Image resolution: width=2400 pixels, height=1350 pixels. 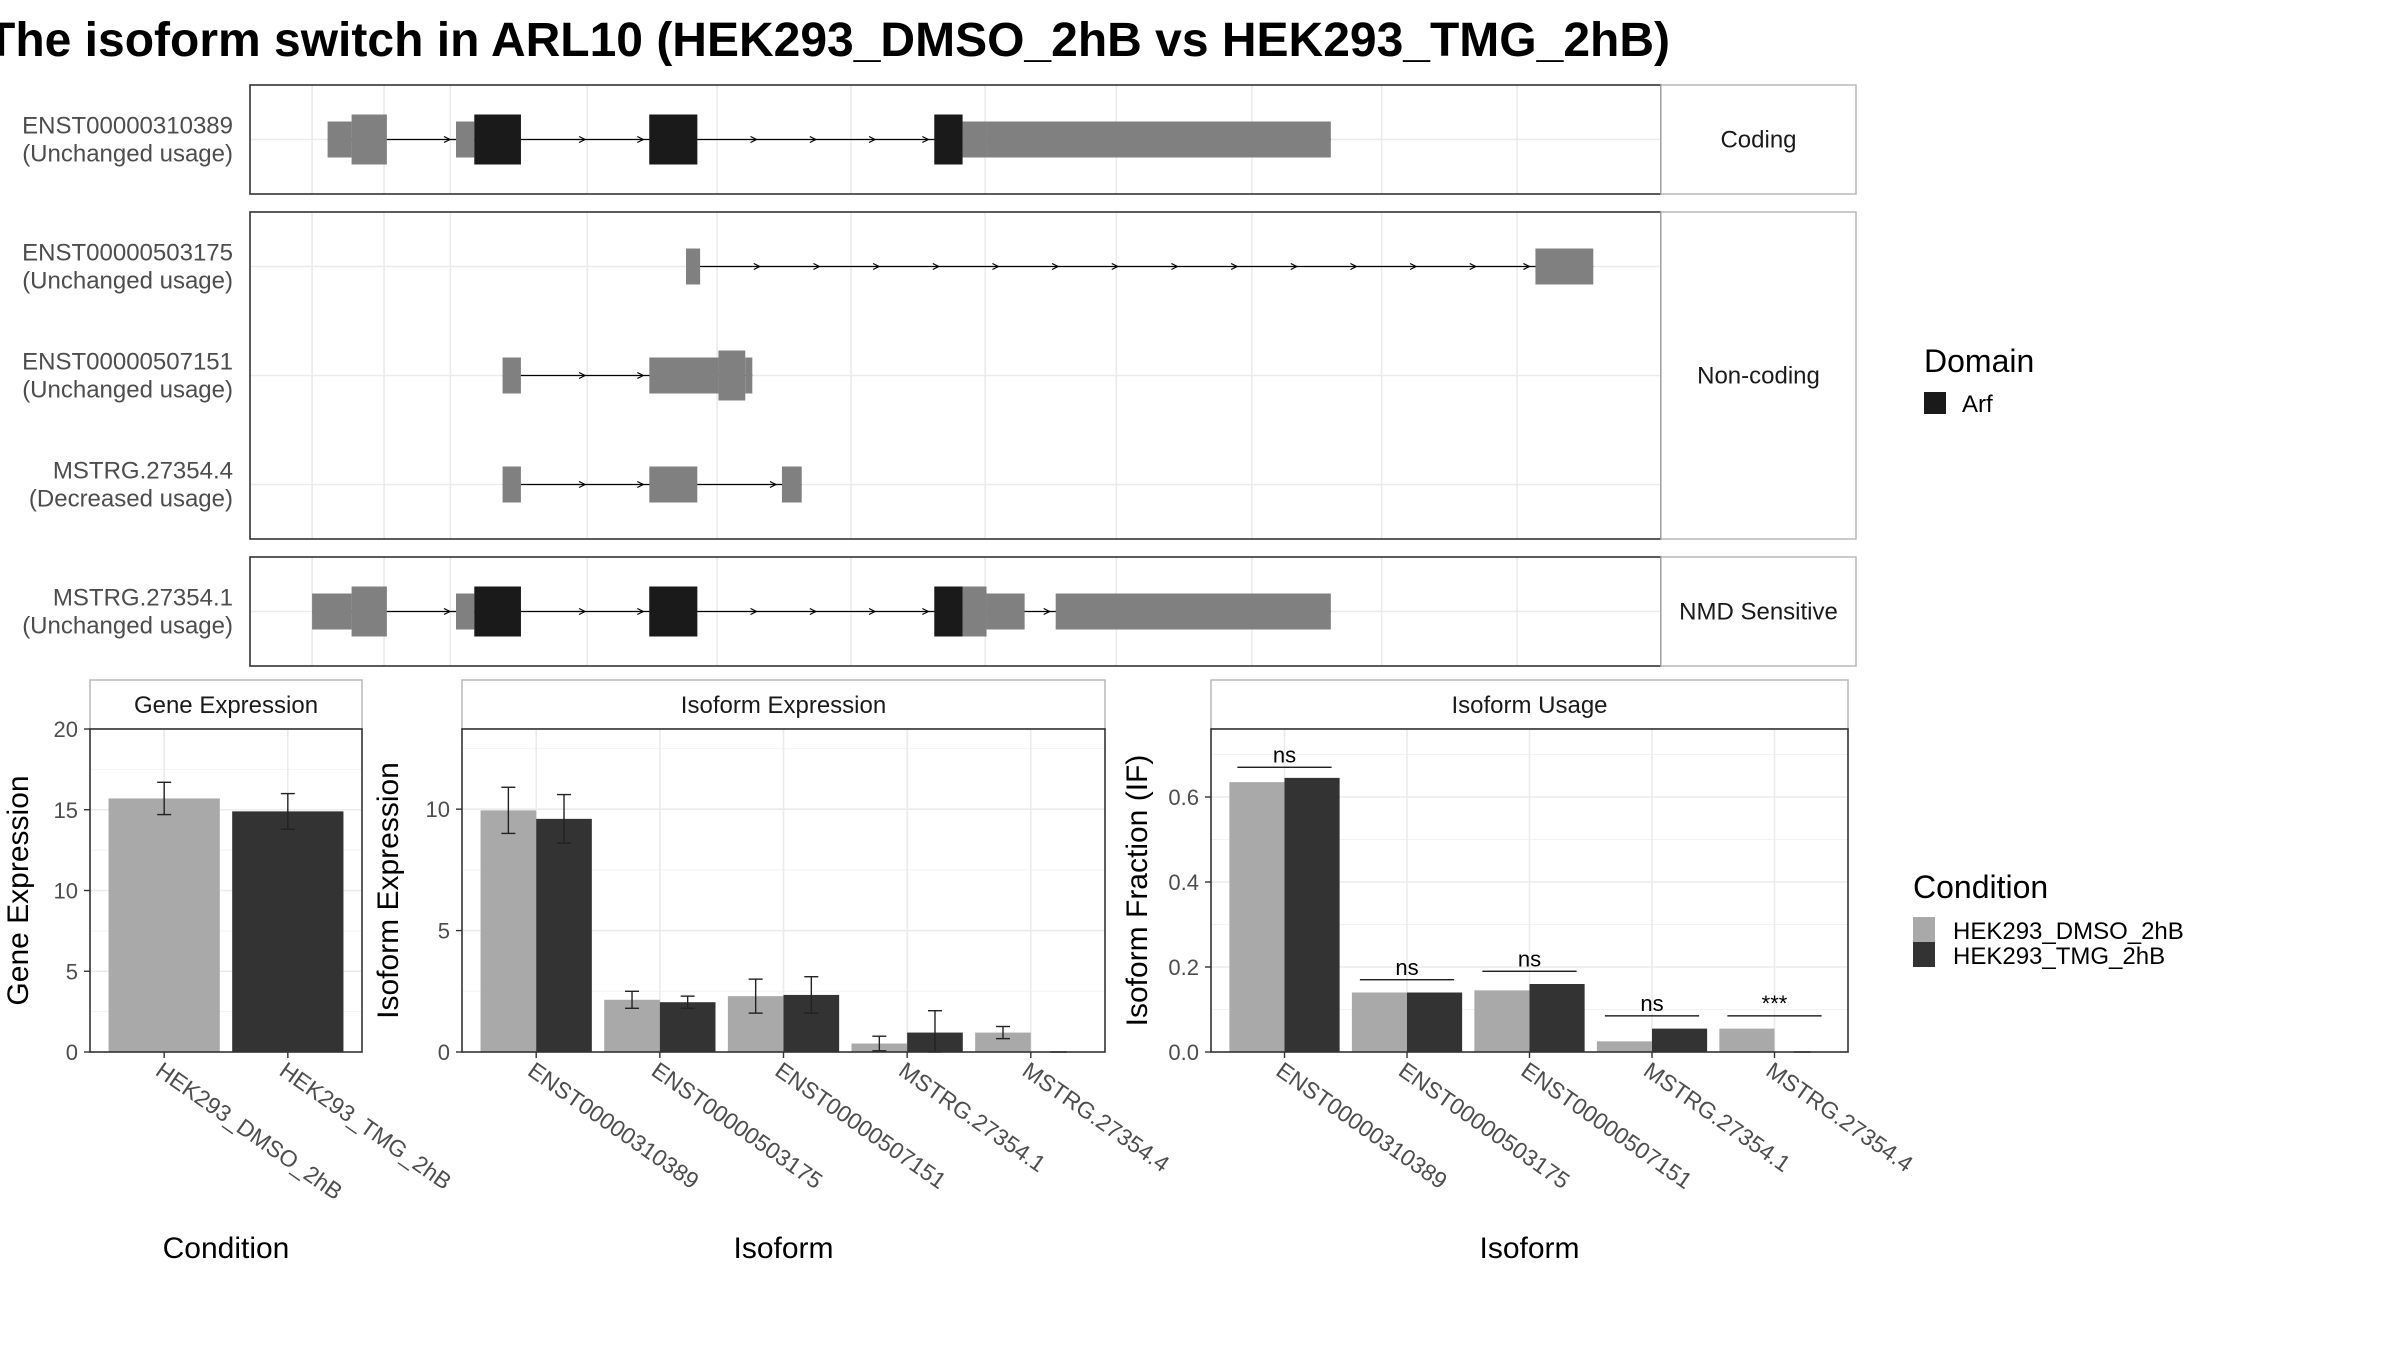 What do you see at coordinates (1977, 404) in the screenshot?
I see `domain-legend-label: Arf` at bounding box center [1977, 404].